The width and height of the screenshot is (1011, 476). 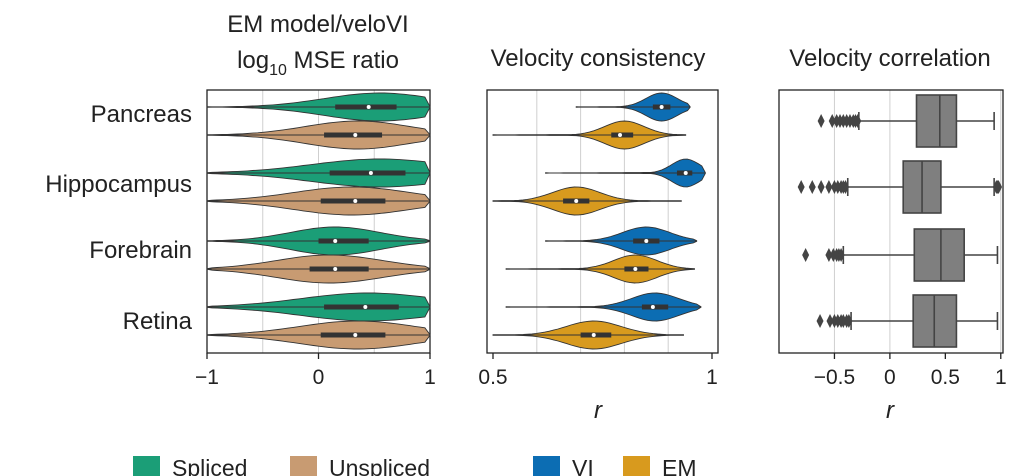 I want to click on consistency-title: Velocity consistency, so click(x=598, y=58).